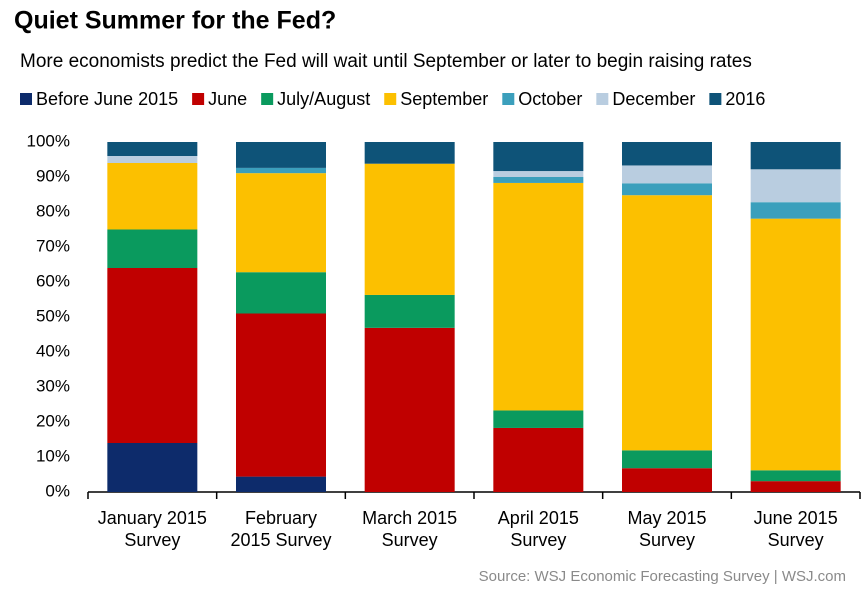 This screenshot has width=863, height=591. What do you see at coordinates (57, 490) in the screenshot?
I see `y-tick-label: 0%` at bounding box center [57, 490].